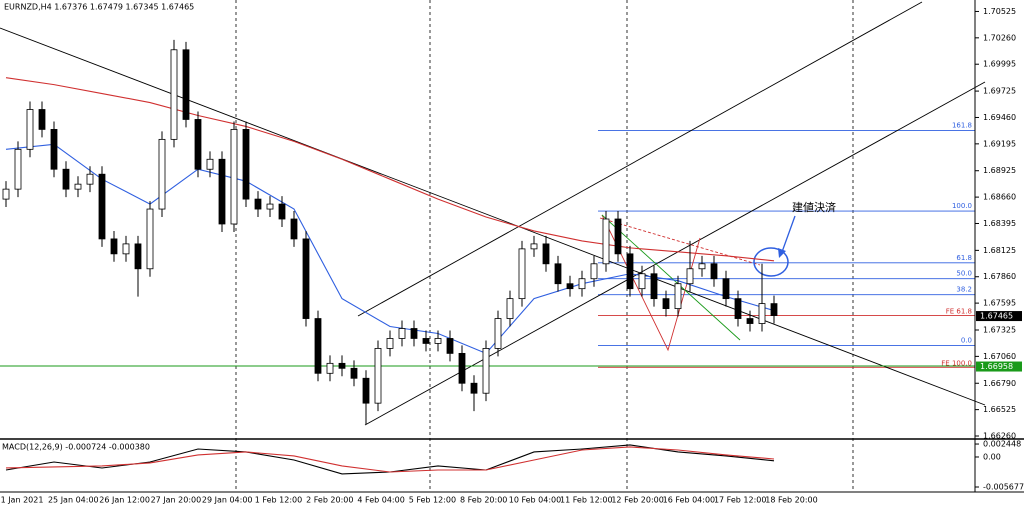  Describe the element at coordinates (380, 500) in the screenshot. I see `x-tick-label: 4 Feb 04:00` at that location.